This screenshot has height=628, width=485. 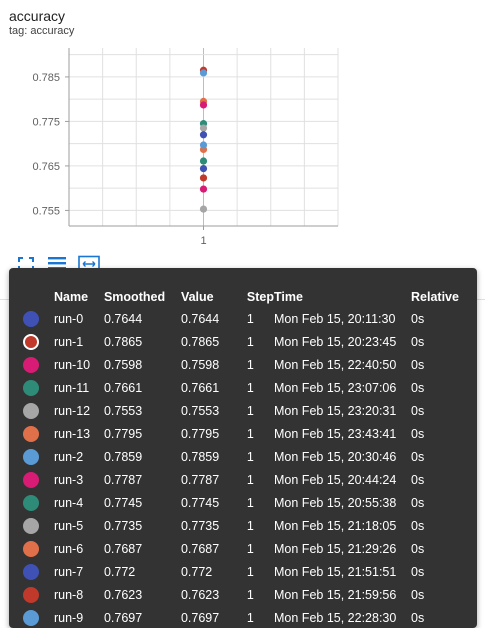 What do you see at coordinates (68, 502) in the screenshot?
I see `row-name: run-4` at bounding box center [68, 502].